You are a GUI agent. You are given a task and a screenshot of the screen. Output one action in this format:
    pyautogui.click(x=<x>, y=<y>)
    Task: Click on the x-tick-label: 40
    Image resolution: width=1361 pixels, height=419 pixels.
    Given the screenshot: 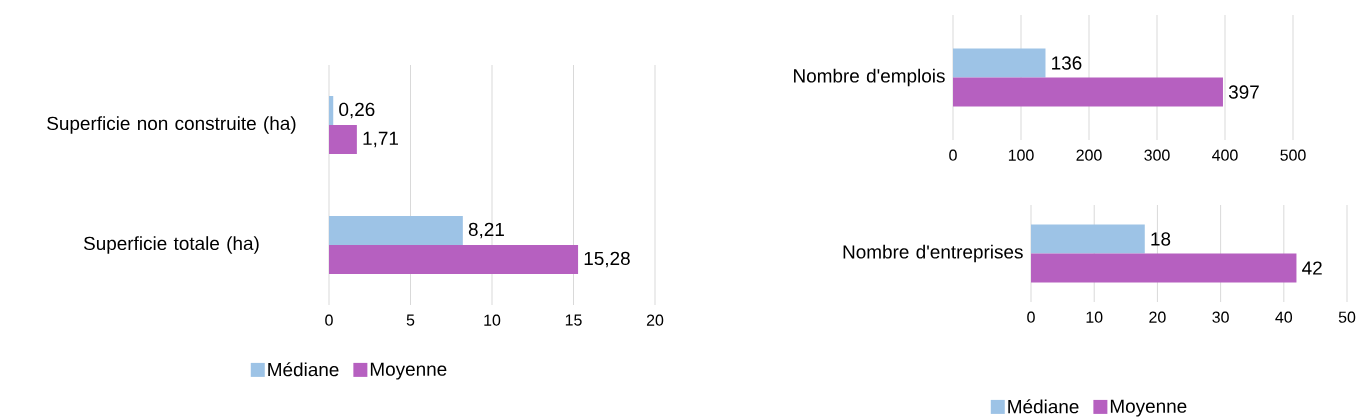 What is the action you would take?
    pyautogui.click(x=1284, y=317)
    